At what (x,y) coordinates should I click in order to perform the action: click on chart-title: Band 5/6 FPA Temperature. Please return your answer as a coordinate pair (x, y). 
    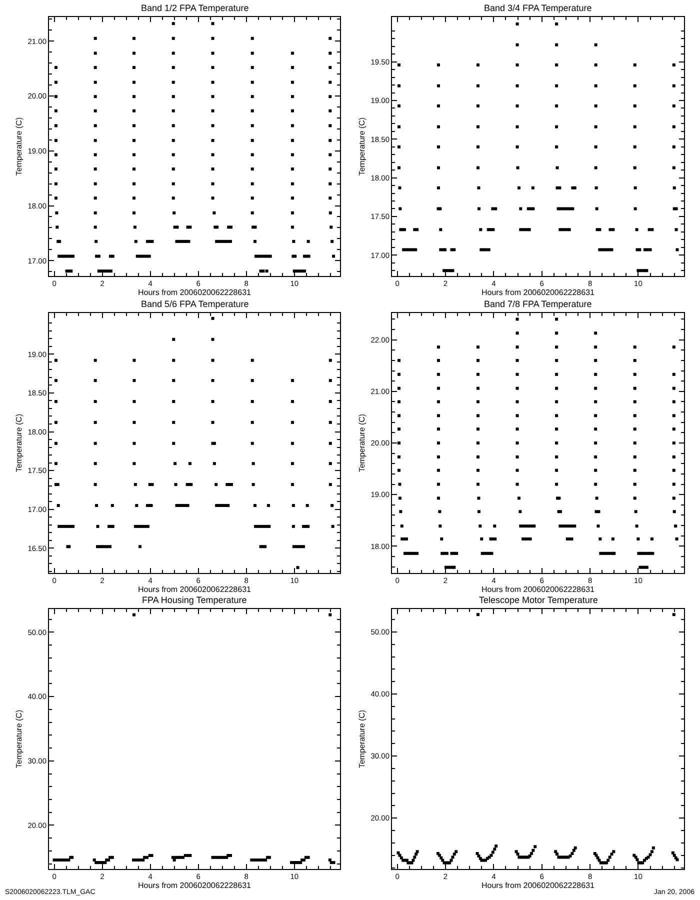
    Looking at the image, I should click on (195, 304).